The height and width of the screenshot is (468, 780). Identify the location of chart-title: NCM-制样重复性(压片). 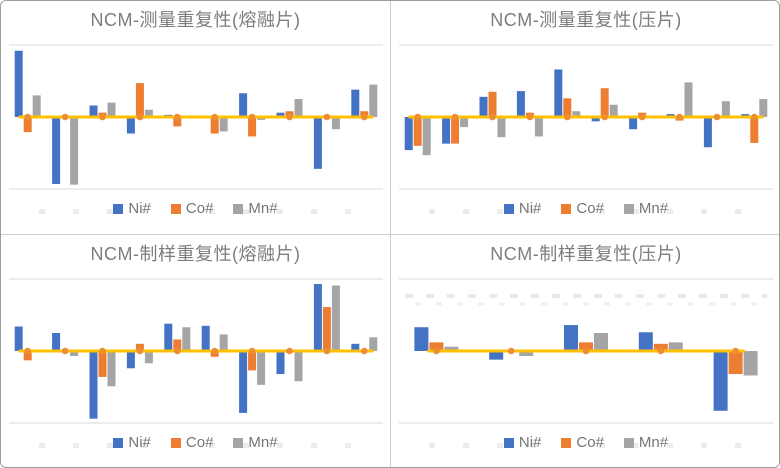
(586, 254).